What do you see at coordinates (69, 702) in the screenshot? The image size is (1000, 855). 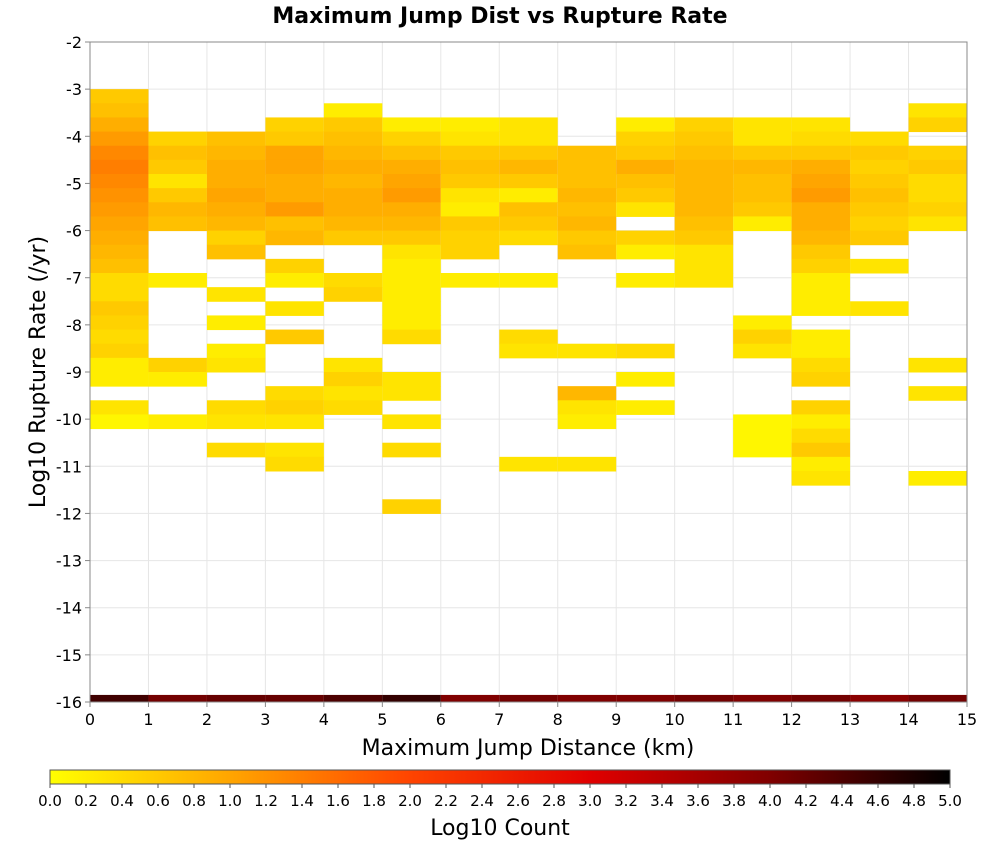 I see `y-tick-label: -16` at bounding box center [69, 702].